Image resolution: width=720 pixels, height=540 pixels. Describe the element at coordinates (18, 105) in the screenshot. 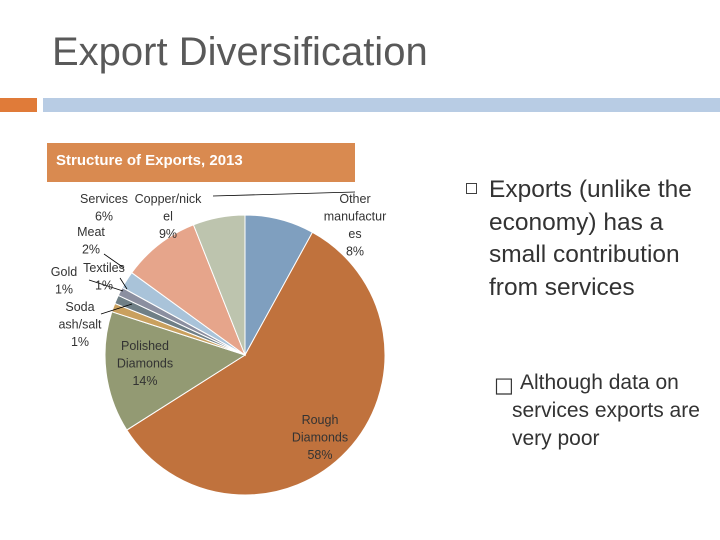

I see `title-rule-accent` at that location.